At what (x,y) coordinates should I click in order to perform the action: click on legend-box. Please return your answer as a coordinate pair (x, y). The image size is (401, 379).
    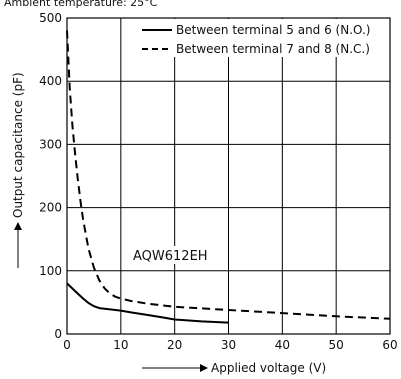
    Looking at the image, I should click on (263, 38).